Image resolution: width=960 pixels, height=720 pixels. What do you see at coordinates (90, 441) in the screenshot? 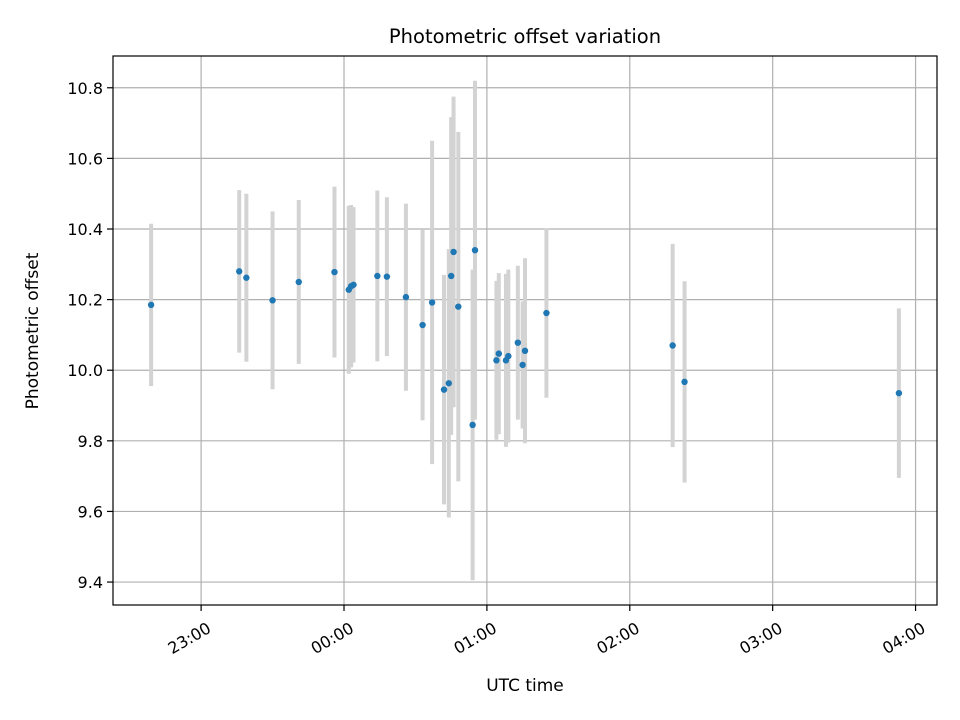
I see `y-tick-label: 9.8` at bounding box center [90, 441].